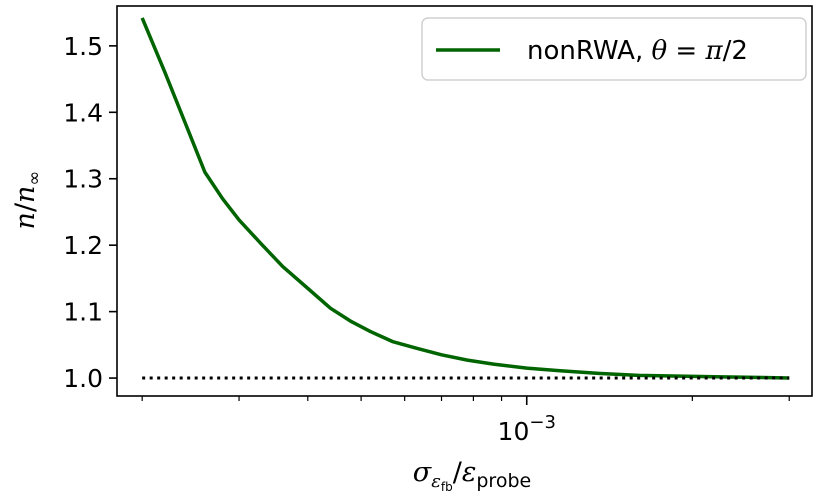 This screenshot has width=830, height=498. Describe the element at coordinates (25, 220) in the screenshot. I see `y-axis-label-n: n` at that location.